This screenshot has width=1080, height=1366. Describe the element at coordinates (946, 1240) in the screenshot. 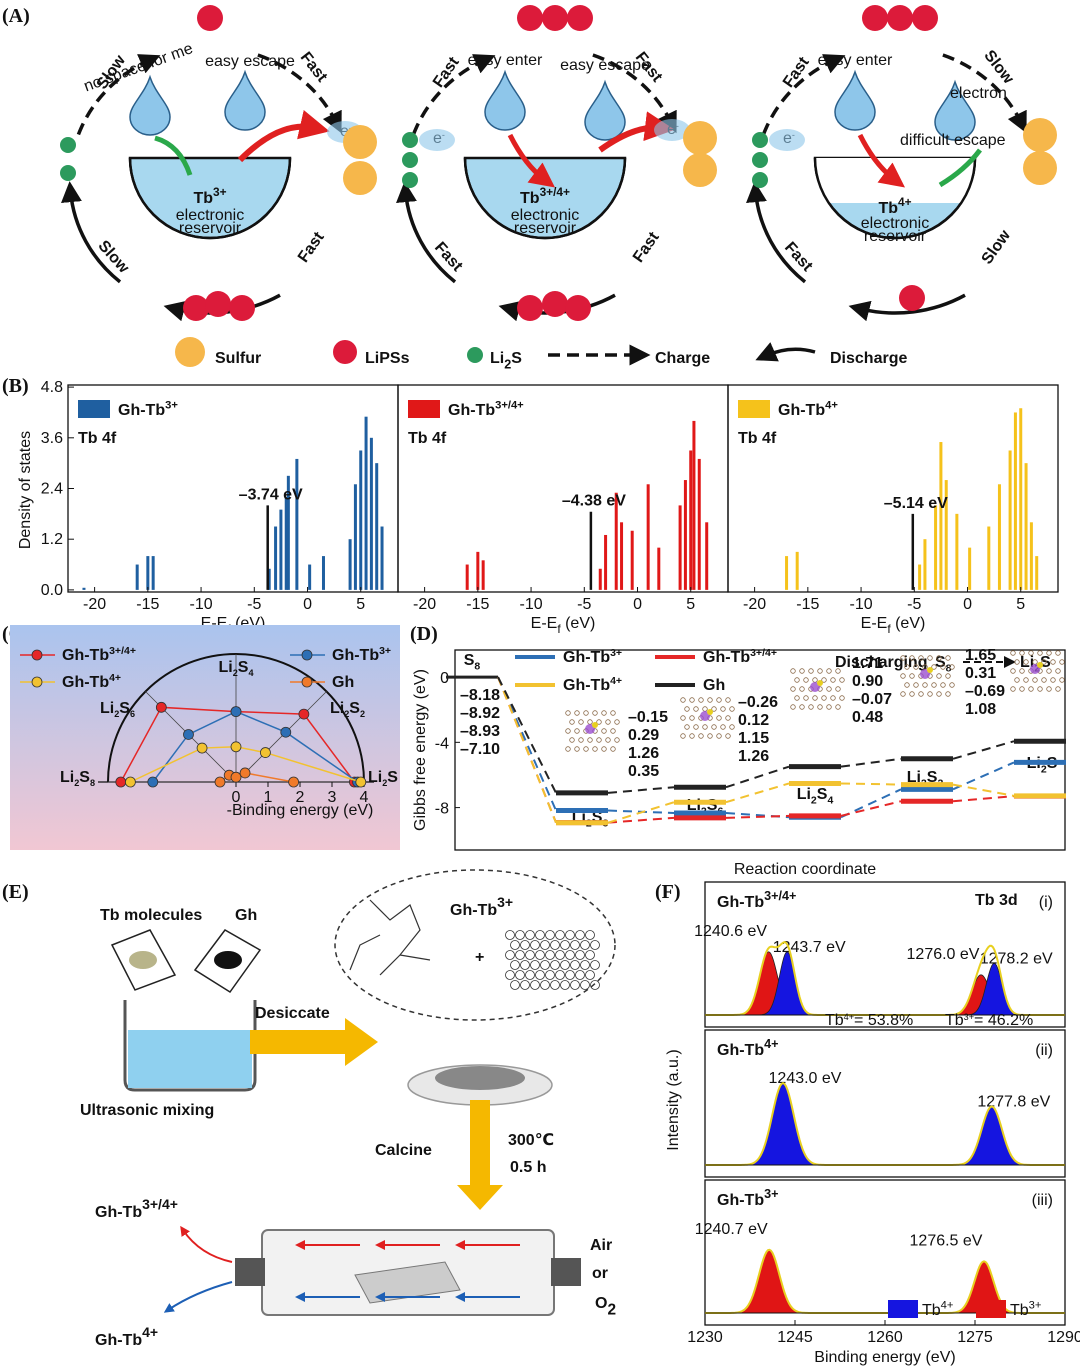

I see `peak-label: 1276.5 eV` at that location.